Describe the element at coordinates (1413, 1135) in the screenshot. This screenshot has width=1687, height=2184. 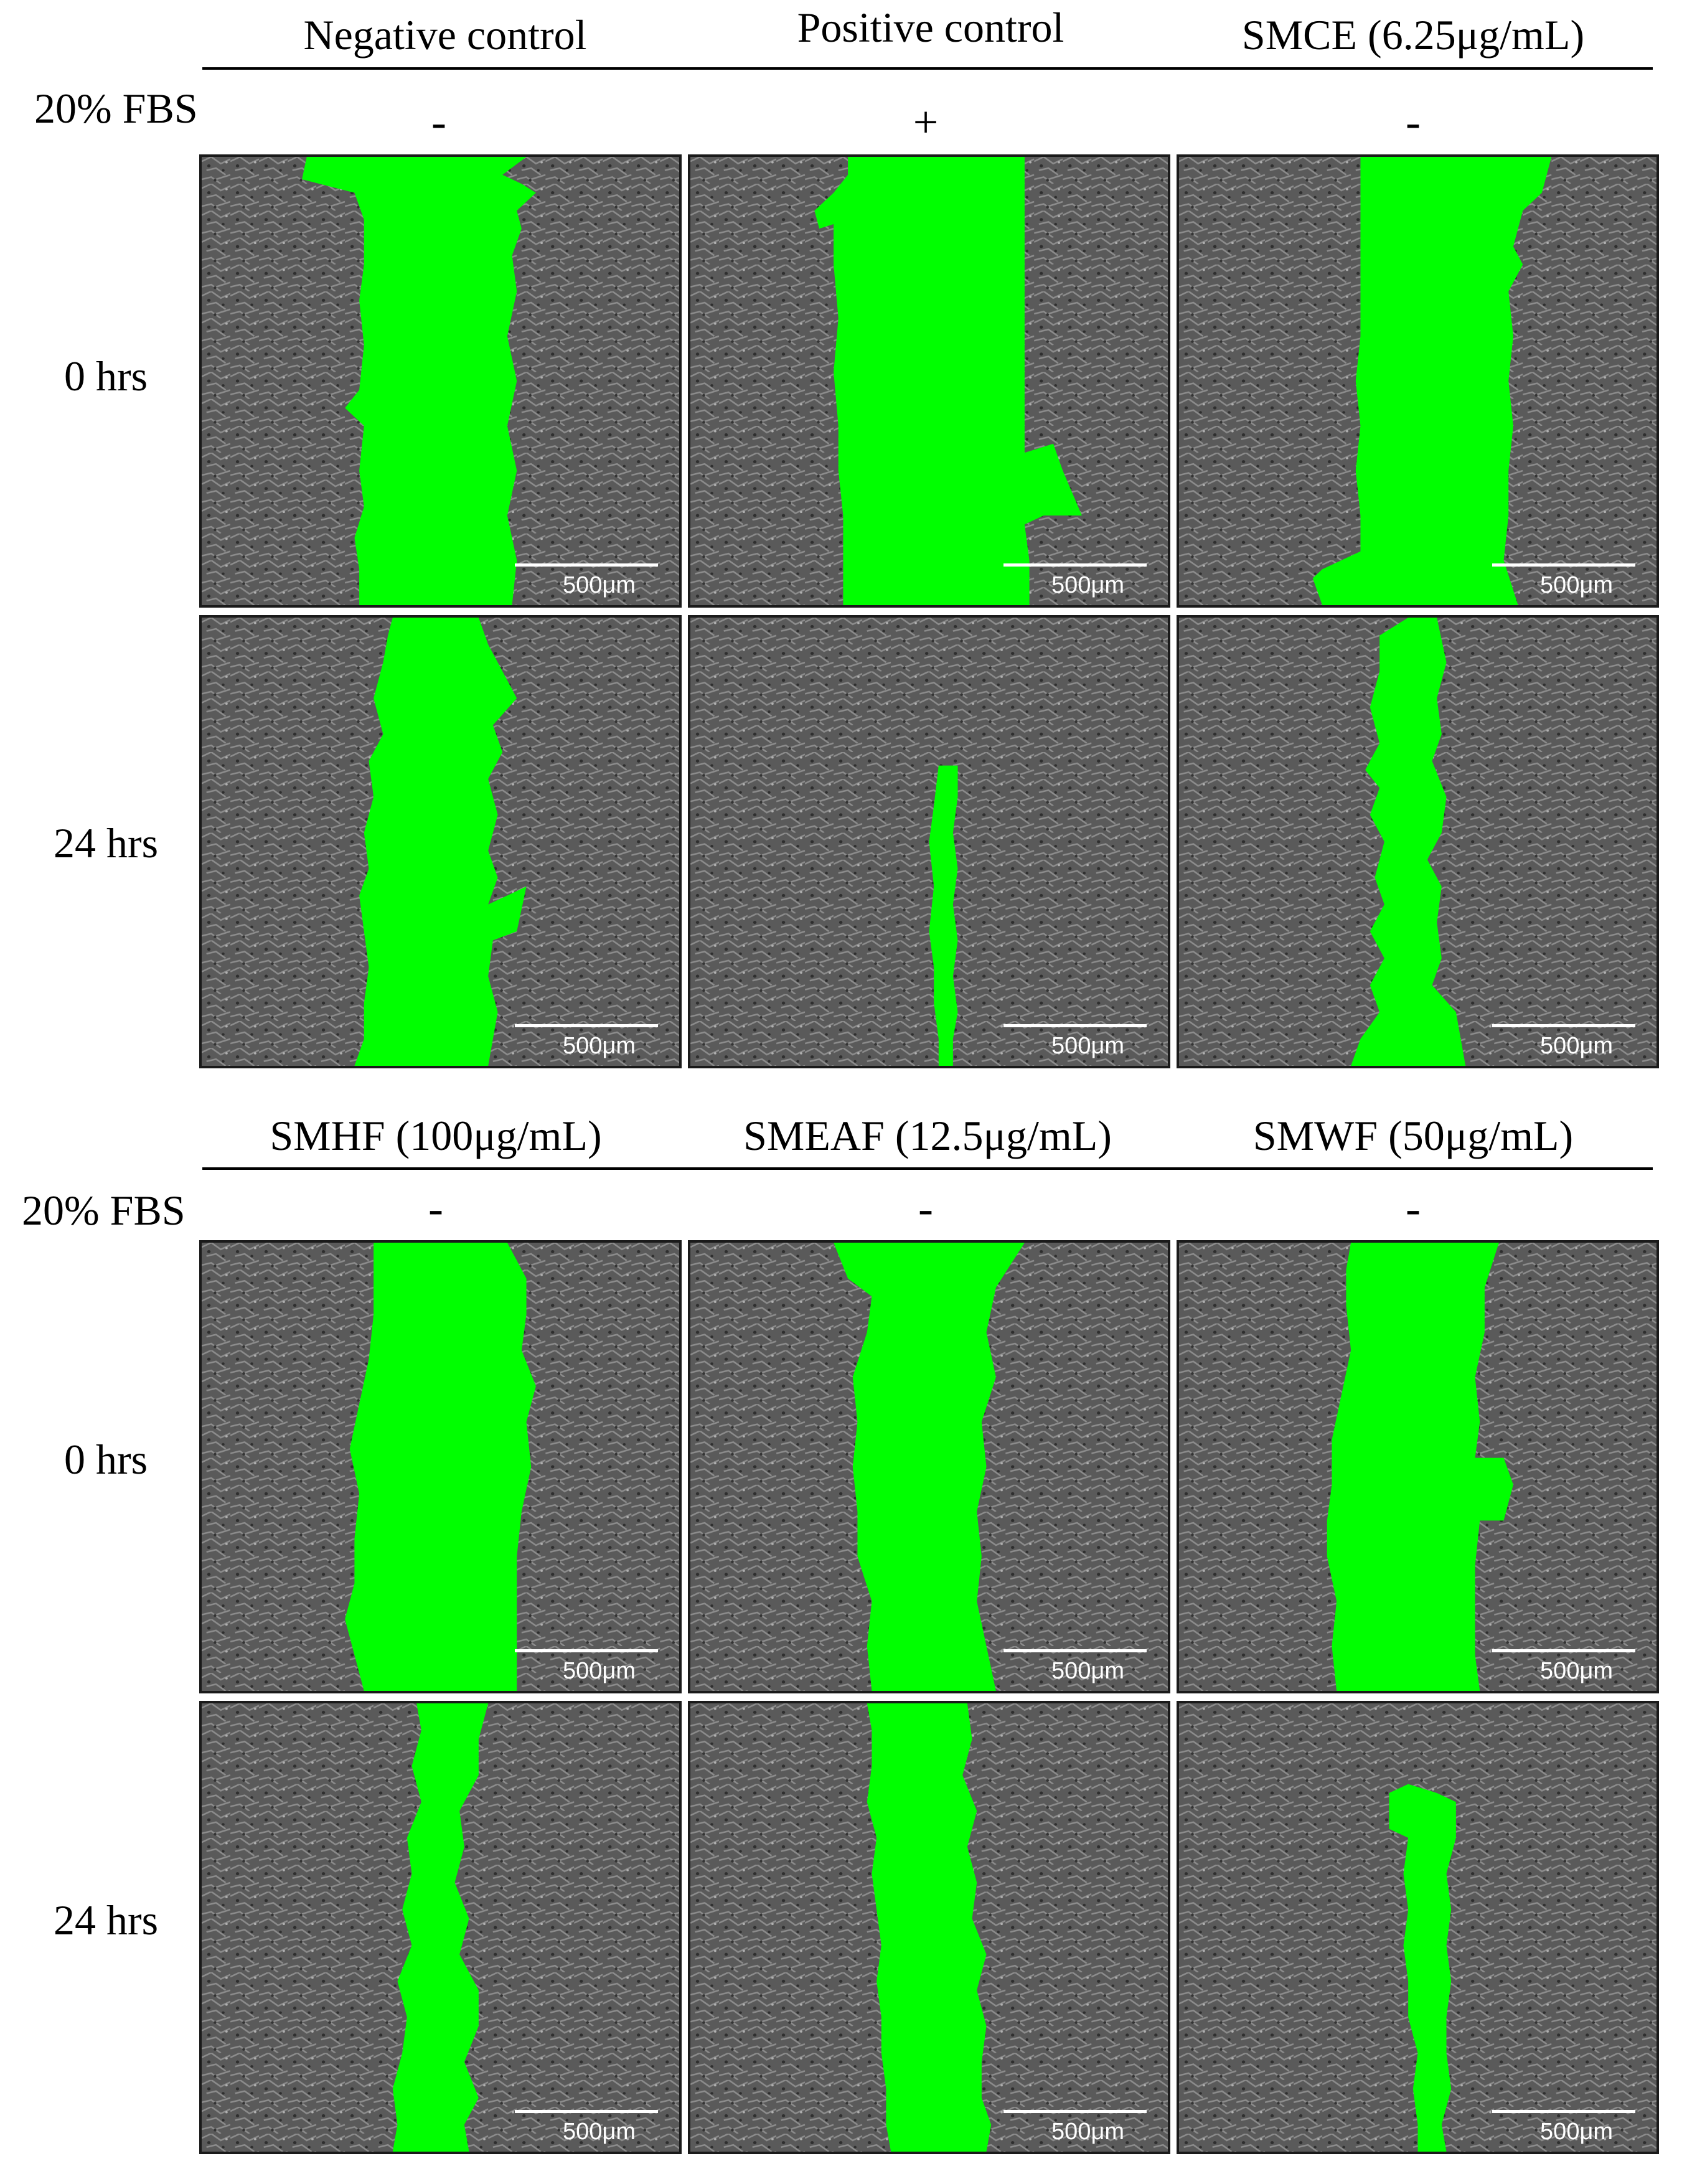
I see `column-title-smwf: SMWF (50μg/mL)` at that location.